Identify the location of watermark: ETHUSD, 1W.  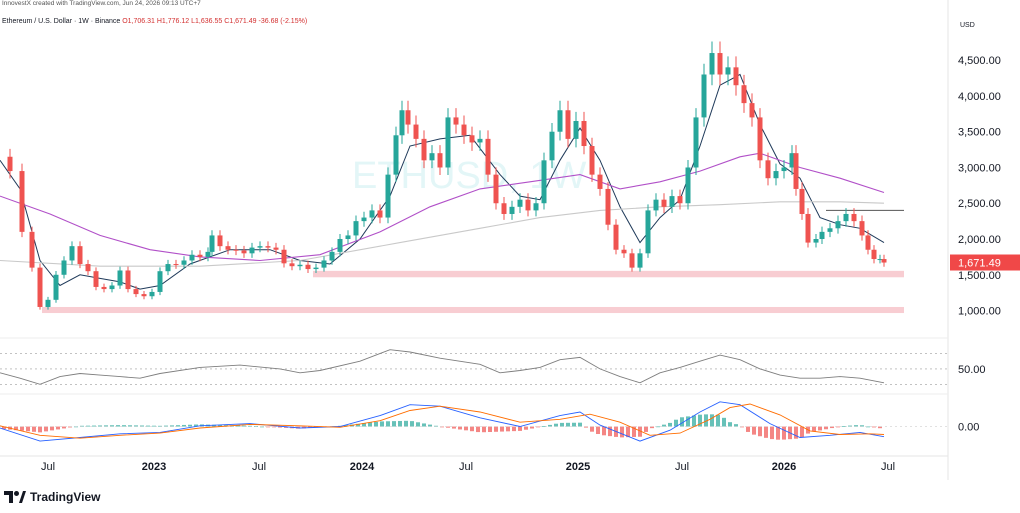
(469, 176).